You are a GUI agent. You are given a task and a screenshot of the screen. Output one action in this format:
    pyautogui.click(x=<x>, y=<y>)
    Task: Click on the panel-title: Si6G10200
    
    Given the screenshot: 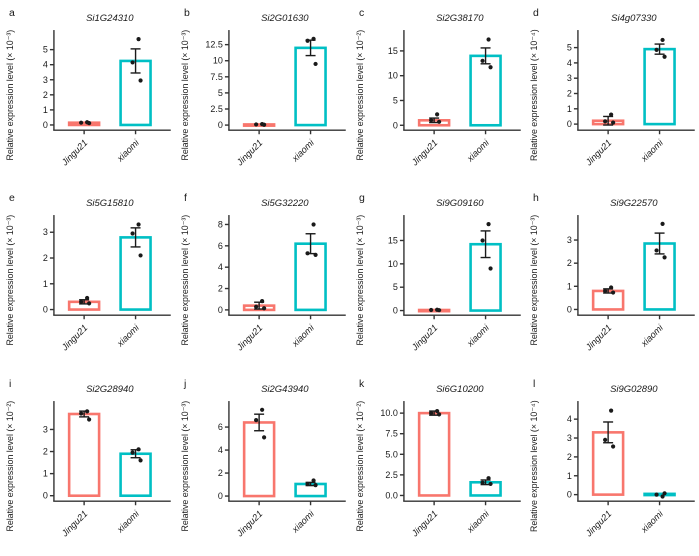 What is the action you would take?
    pyautogui.click(x=460, y=389)
    